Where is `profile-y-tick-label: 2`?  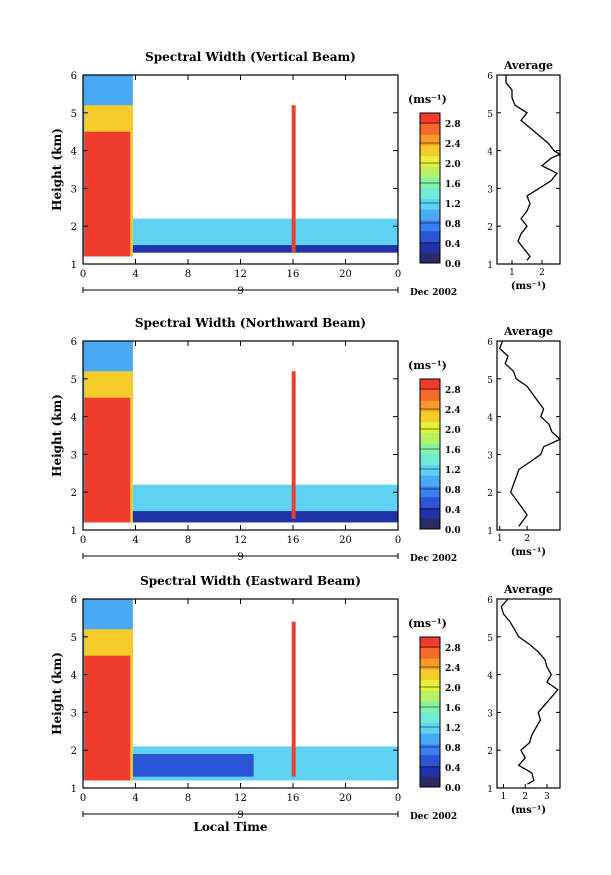
profile-y-tick-label: 2 is located at coordinates (490, 494).